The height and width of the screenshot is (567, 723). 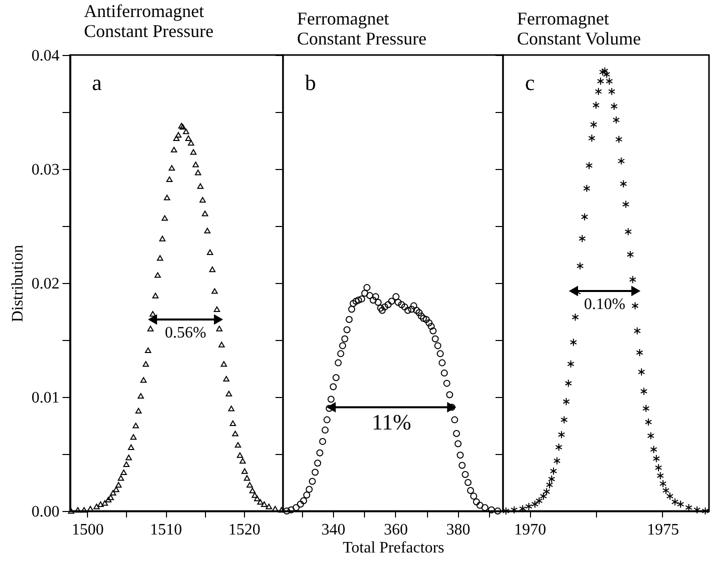 What do you see at coordinates (579, 28) in the screenshot?
I see `chart-title: Ferromagnet Constant Volume` at bounding box center [579, 28].